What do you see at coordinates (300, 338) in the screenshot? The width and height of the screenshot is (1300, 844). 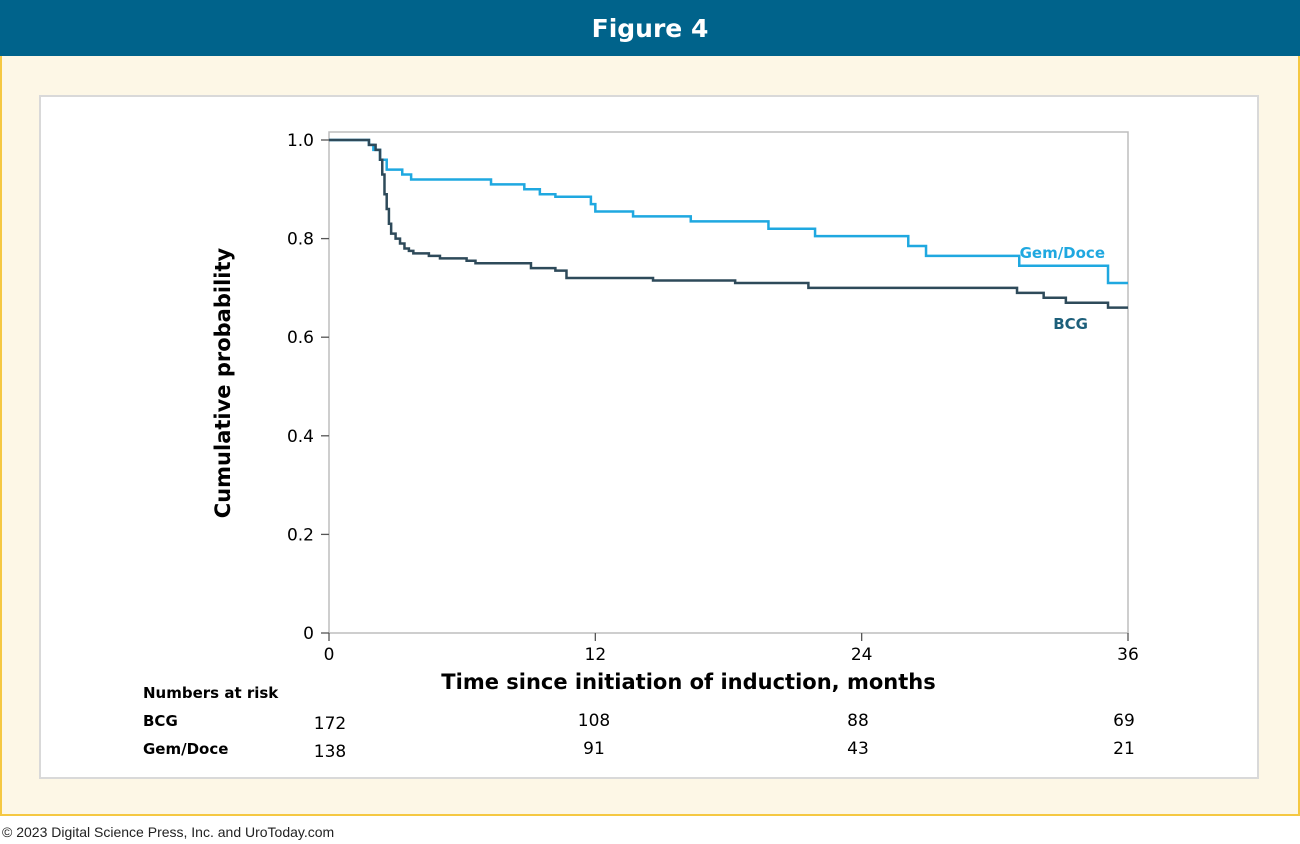 I see `y-tick-label-3: 0.6` at bounding box center [300, 338].